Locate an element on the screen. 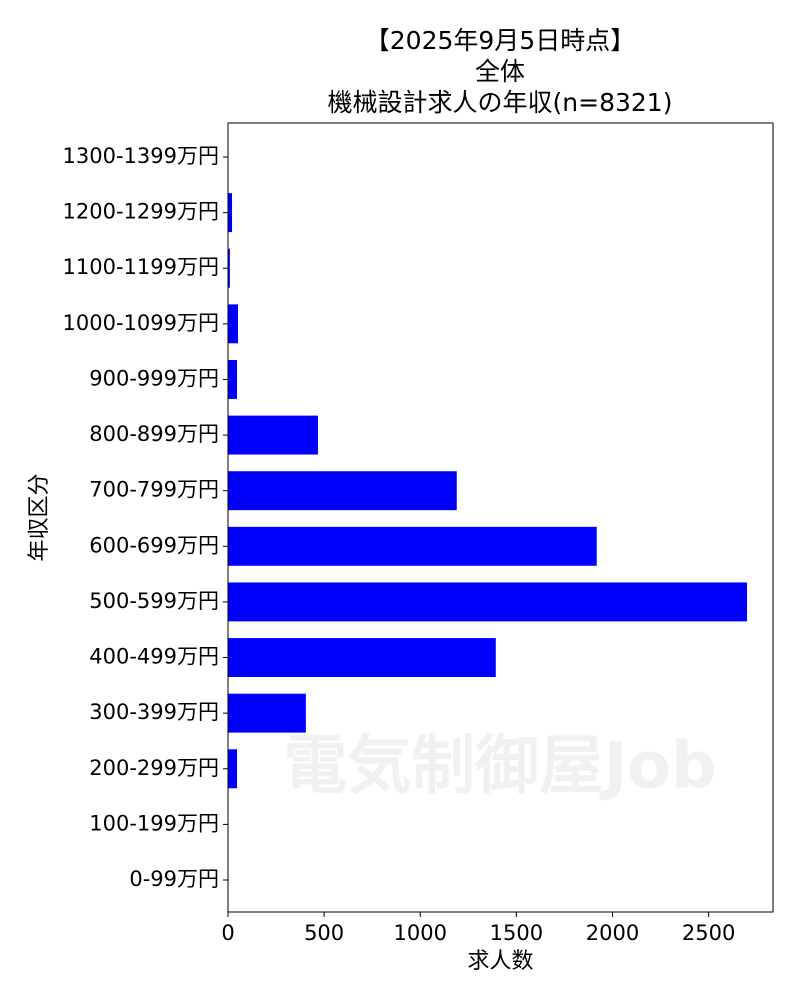 The width and height of the screenshot is (800, 1004). x-tick-label: 2000 is located at coordinates (612, 933).